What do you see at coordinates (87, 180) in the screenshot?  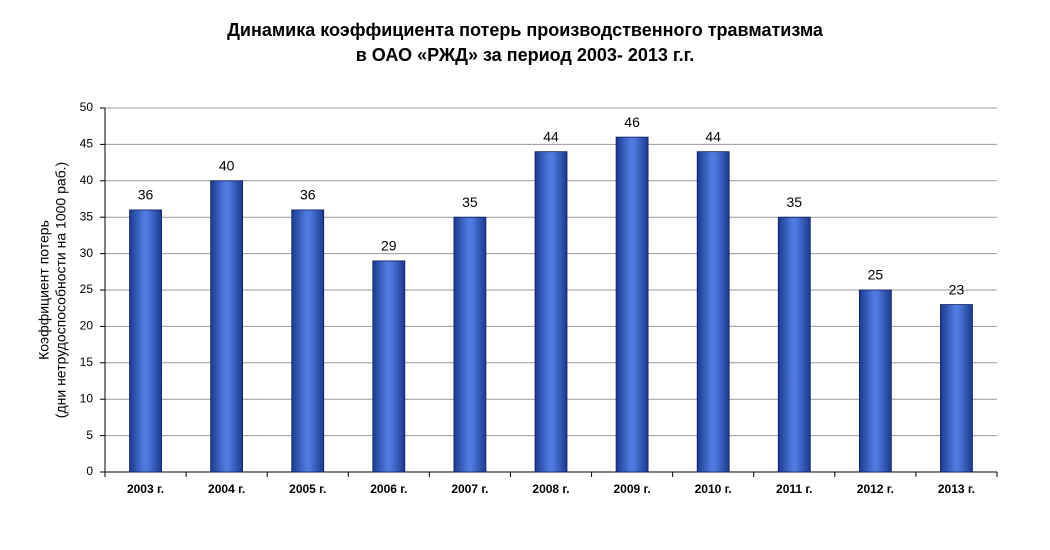 I see `y-tick-label: 40` at bounding box center [87, 180].